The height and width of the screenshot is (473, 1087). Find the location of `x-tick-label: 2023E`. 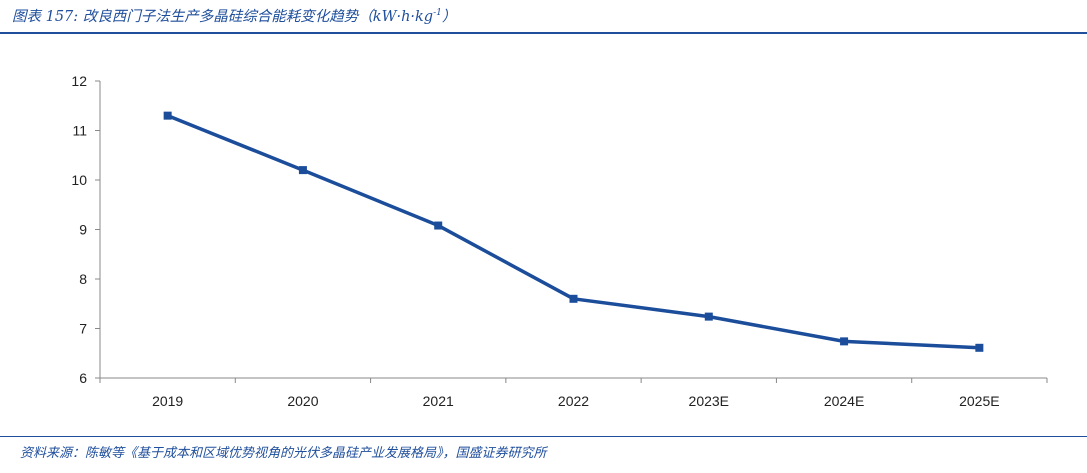

x-tick-label: 2023E is located at coordinates (709, 401).